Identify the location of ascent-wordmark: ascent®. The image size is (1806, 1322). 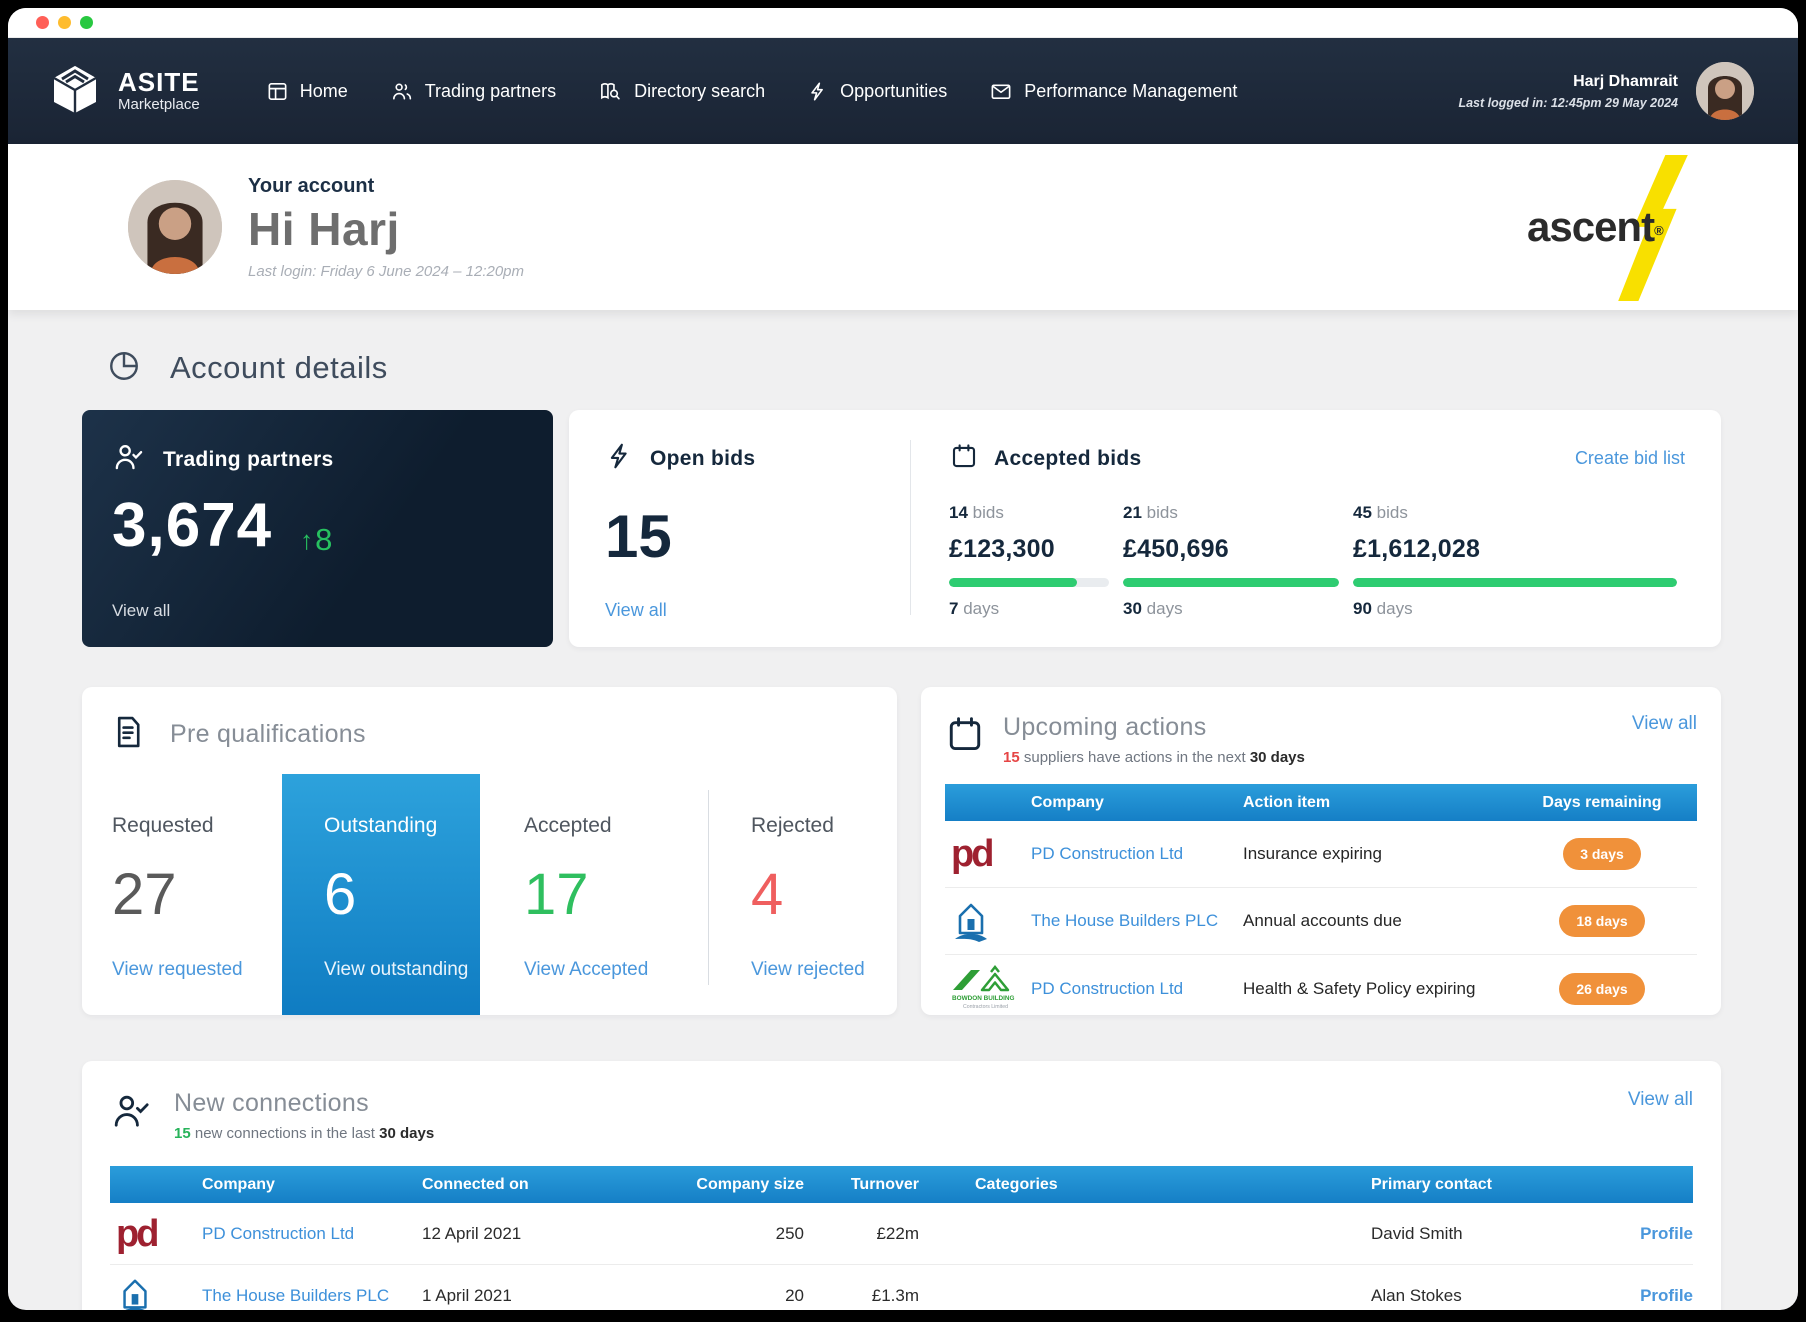
(1595, 226).